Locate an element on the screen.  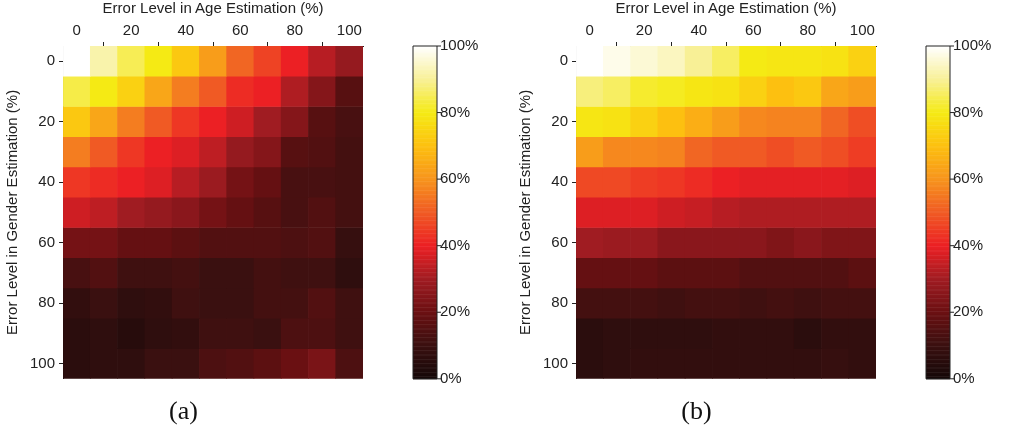
text: (b) is located at coordinates (696, 411).